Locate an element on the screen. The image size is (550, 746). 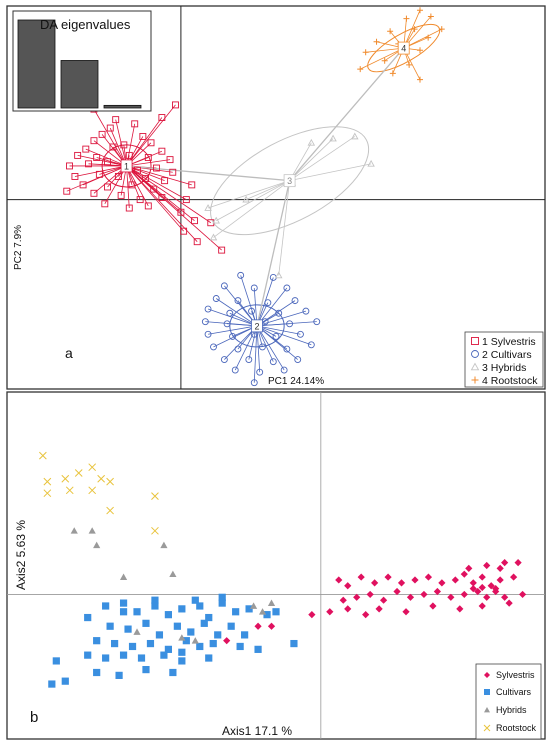
panel-a-legend-marks is located at coordinates (475, 360).